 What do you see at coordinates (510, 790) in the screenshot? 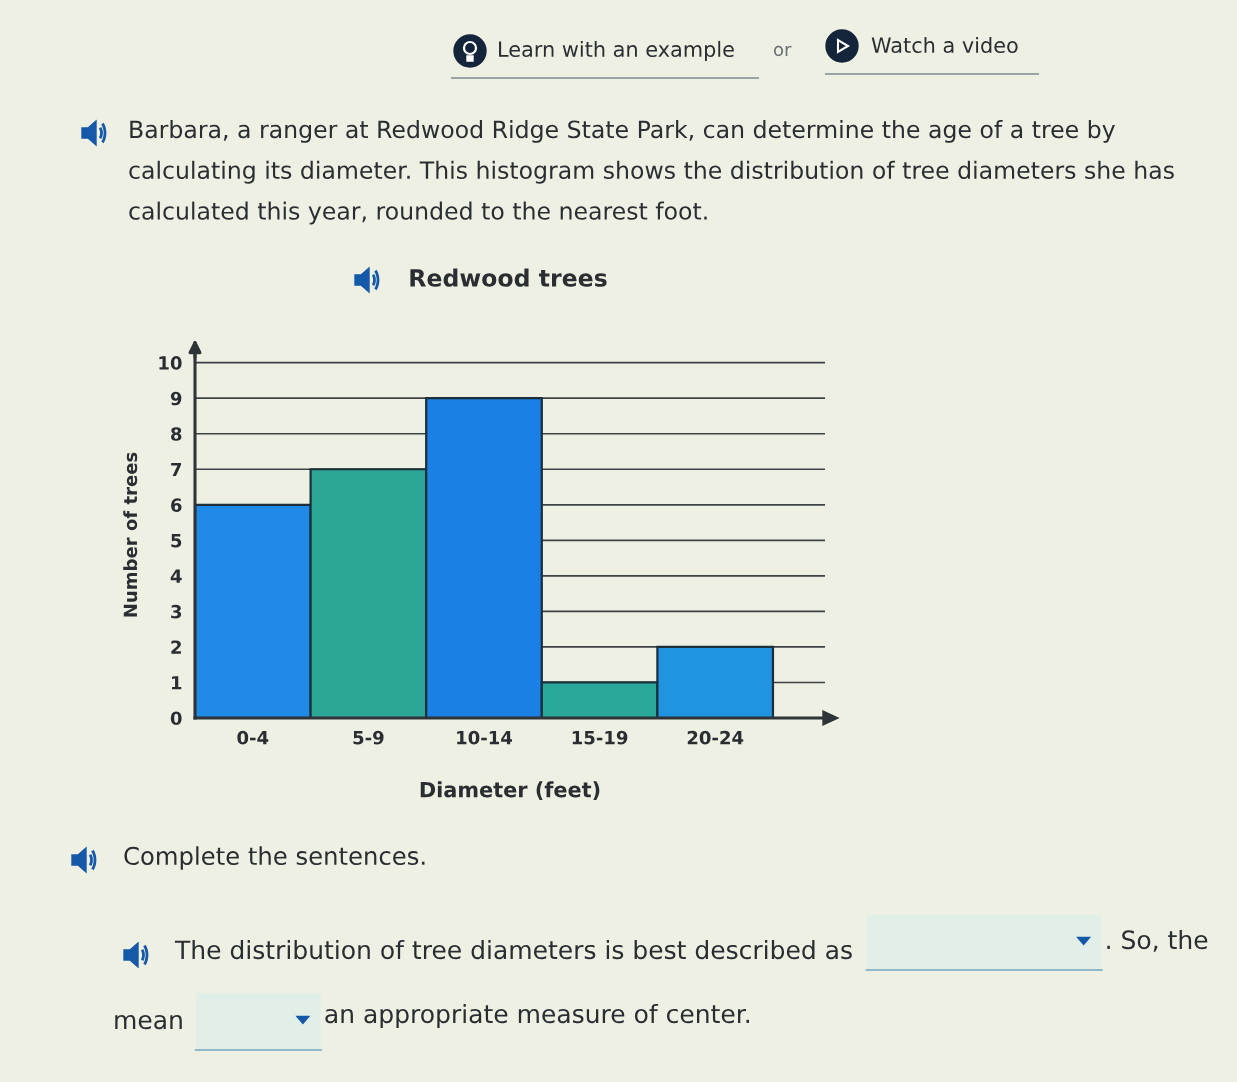
I see `x-axis-title: Diameter (feet)` at bounding box center [510, 790].